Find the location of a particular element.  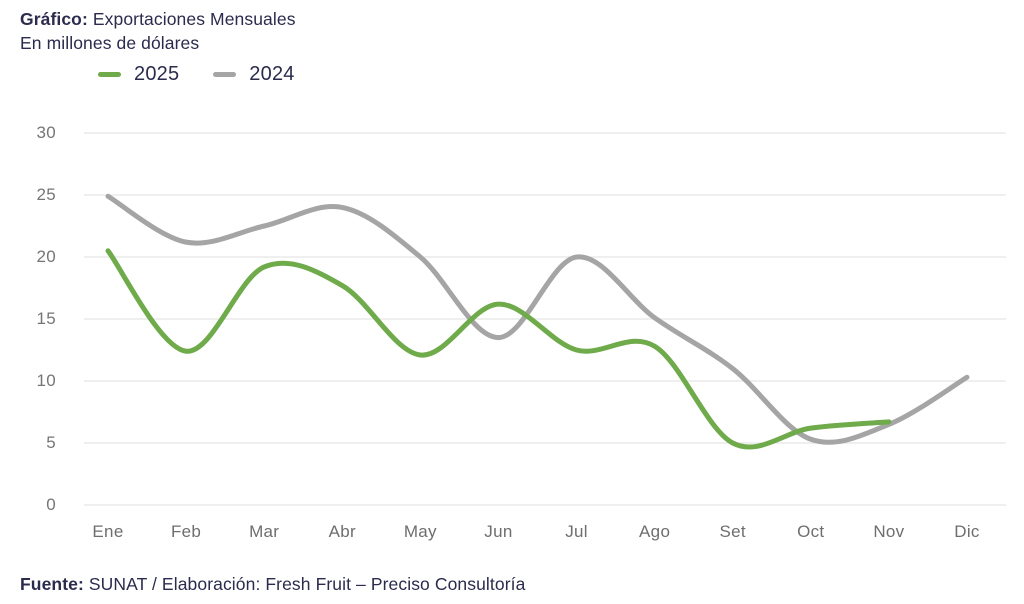

x-axis-tick-label: Nov is located at coordinates (889, 531).